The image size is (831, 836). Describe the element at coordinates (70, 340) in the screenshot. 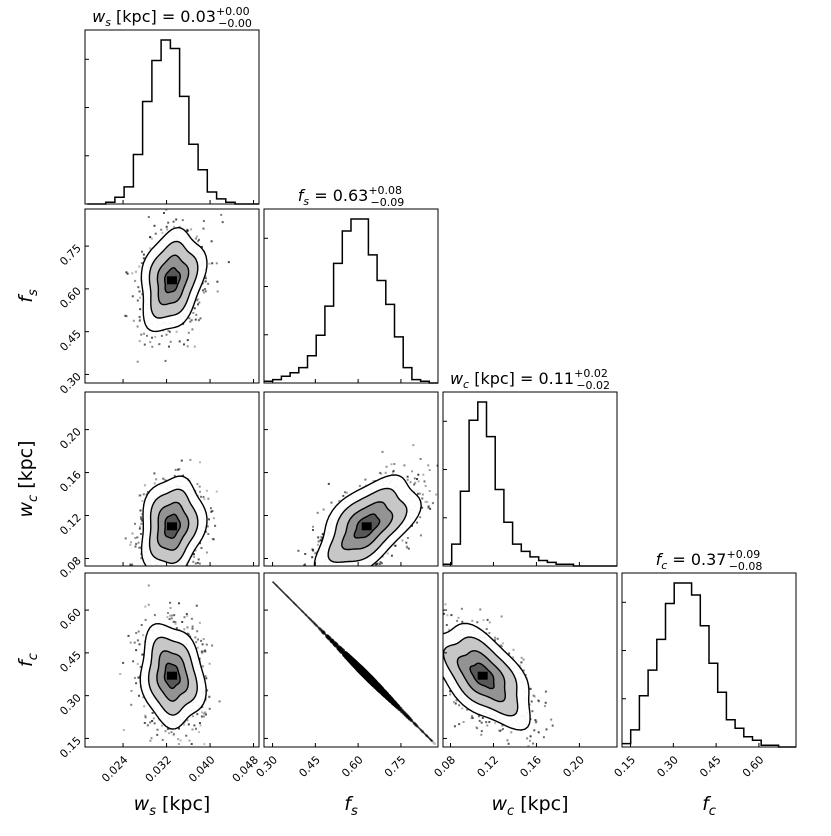

I see `y-tick-label-1-1: 0.45` at that location.